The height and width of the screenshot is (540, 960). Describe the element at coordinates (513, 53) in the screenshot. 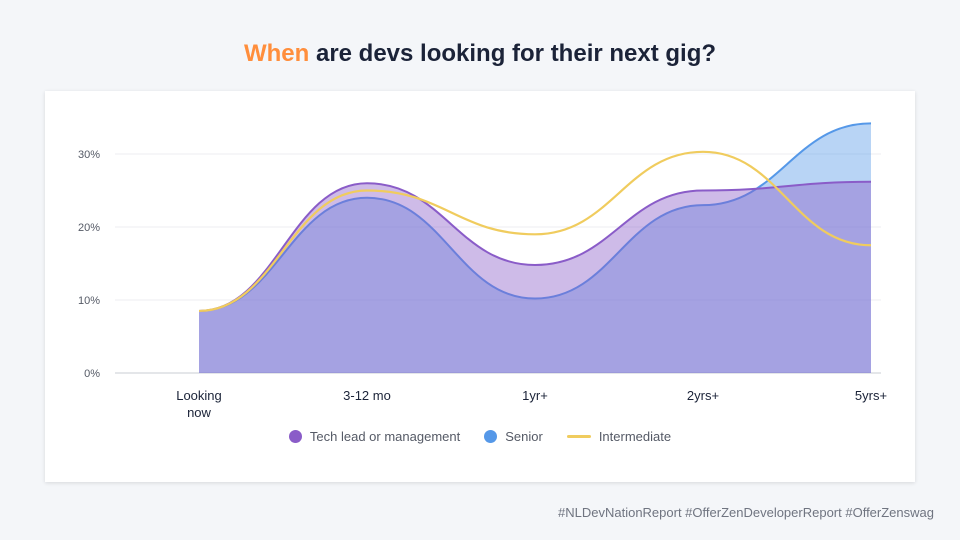

I see `title-rest: are devs looking for their next gig?` at that location.